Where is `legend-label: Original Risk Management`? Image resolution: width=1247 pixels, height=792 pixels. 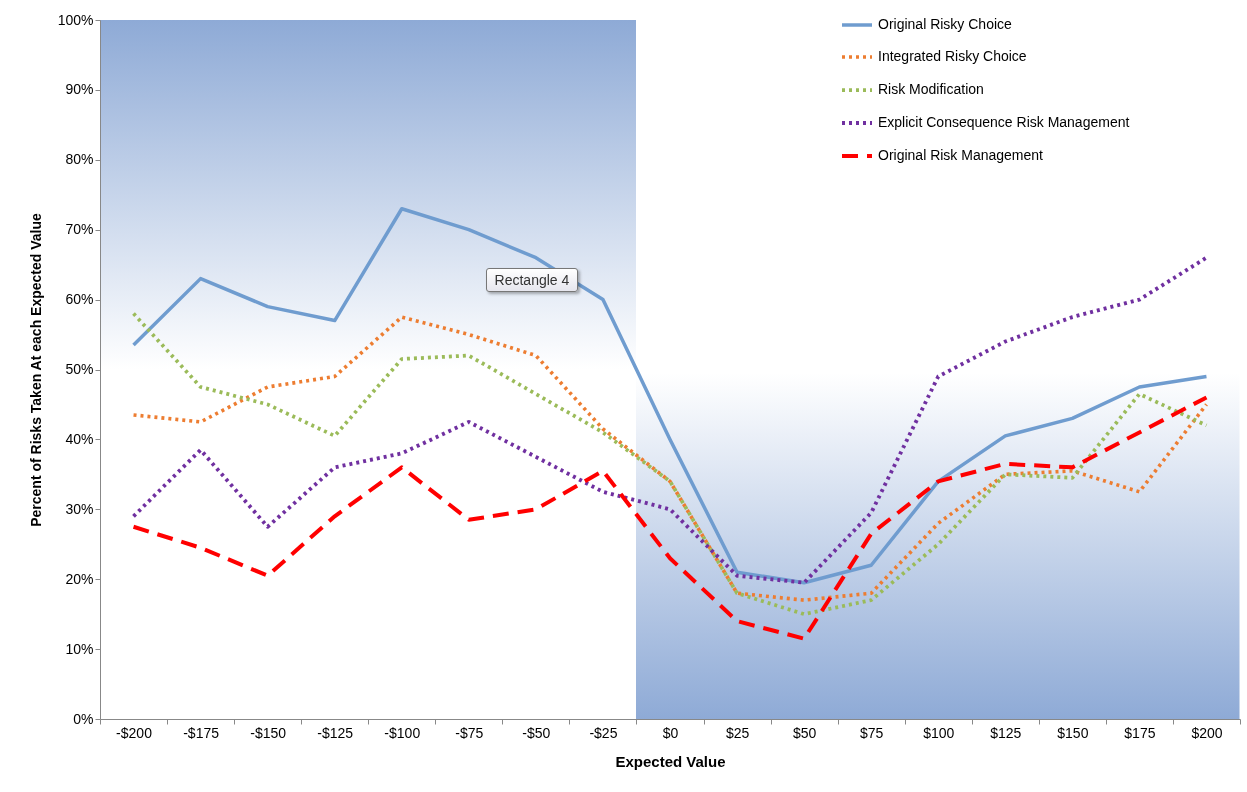
legend-label: Original Risk Management is located at coordinates (961, 155).